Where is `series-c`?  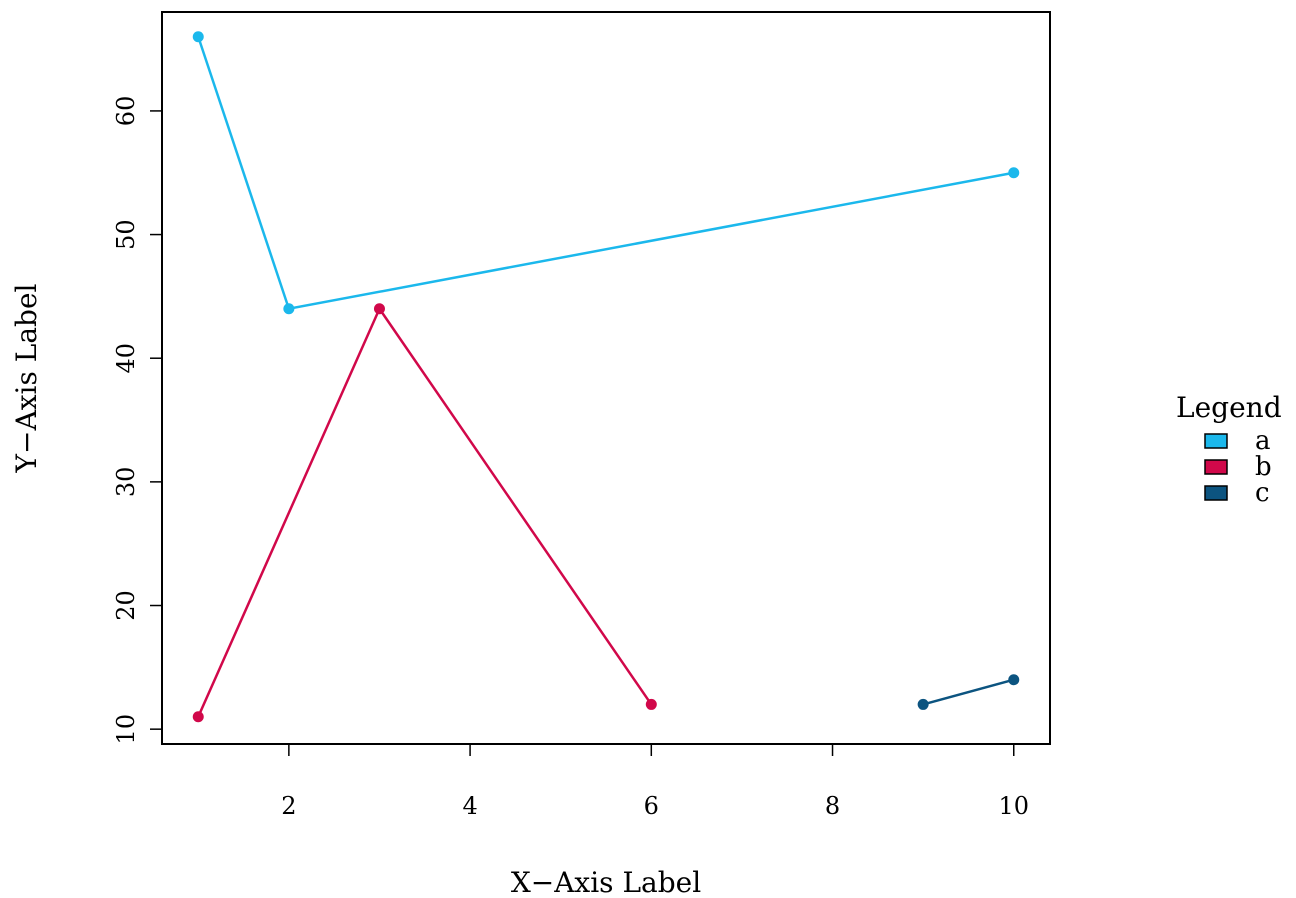
series-c is located at coordinates (968, 692).